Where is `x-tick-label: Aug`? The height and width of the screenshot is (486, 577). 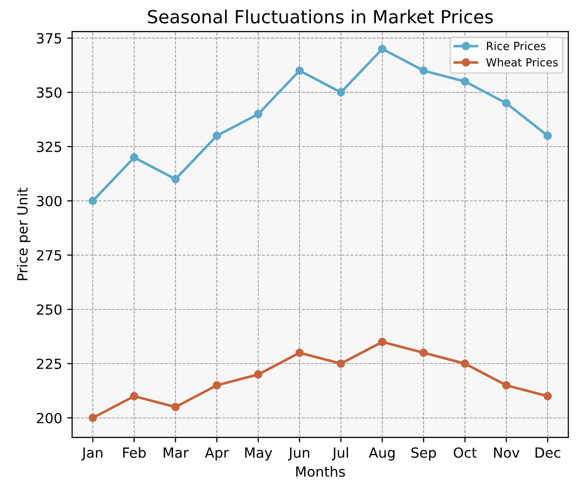
x-tick-label: Aug is located at coordinates (381, 454).